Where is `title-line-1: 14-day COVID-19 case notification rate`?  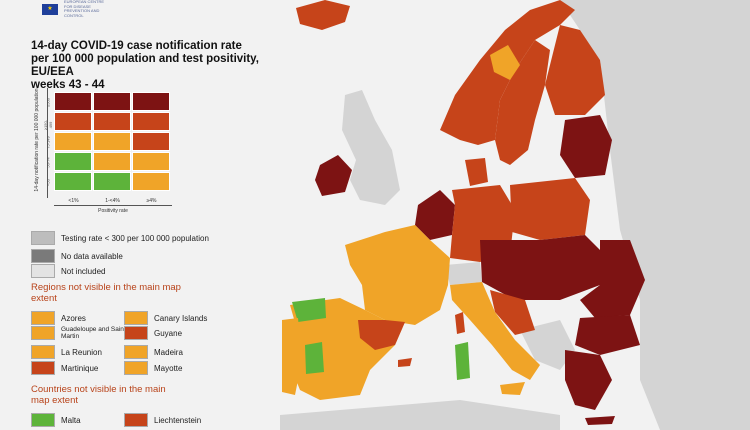
title-line-1: 14-day COVID-19 case notification rate is located at coordinates (136, 46).